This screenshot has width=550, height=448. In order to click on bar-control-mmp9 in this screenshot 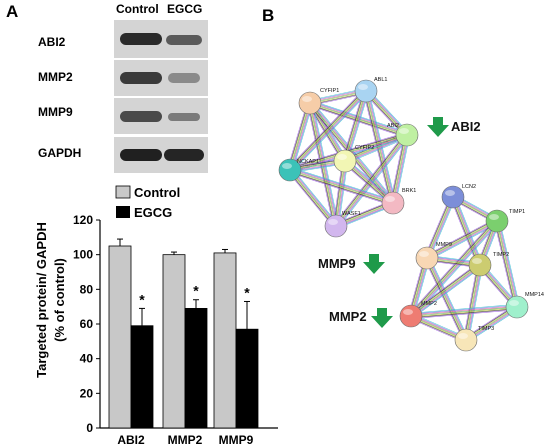, I will do `click(225, 340)`.